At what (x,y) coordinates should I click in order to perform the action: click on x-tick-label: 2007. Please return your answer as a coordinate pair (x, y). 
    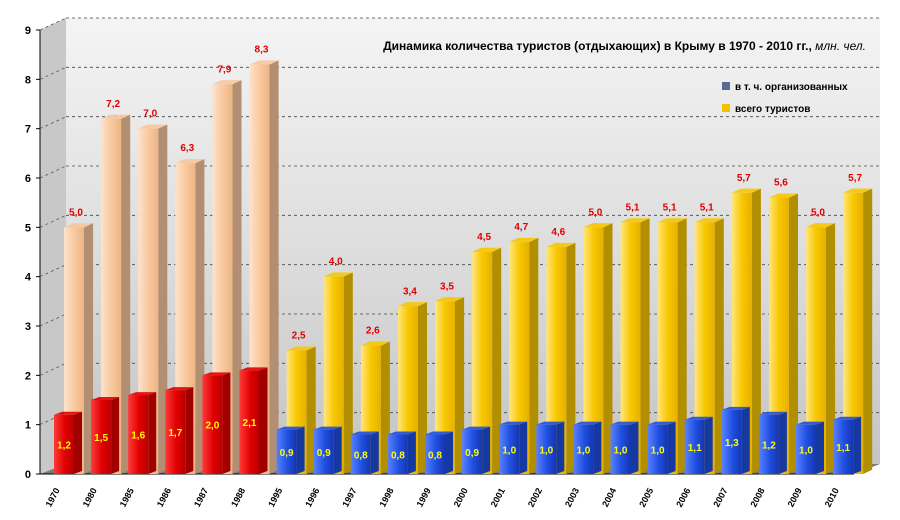
    Looking at the image, I should click on (720, 497).